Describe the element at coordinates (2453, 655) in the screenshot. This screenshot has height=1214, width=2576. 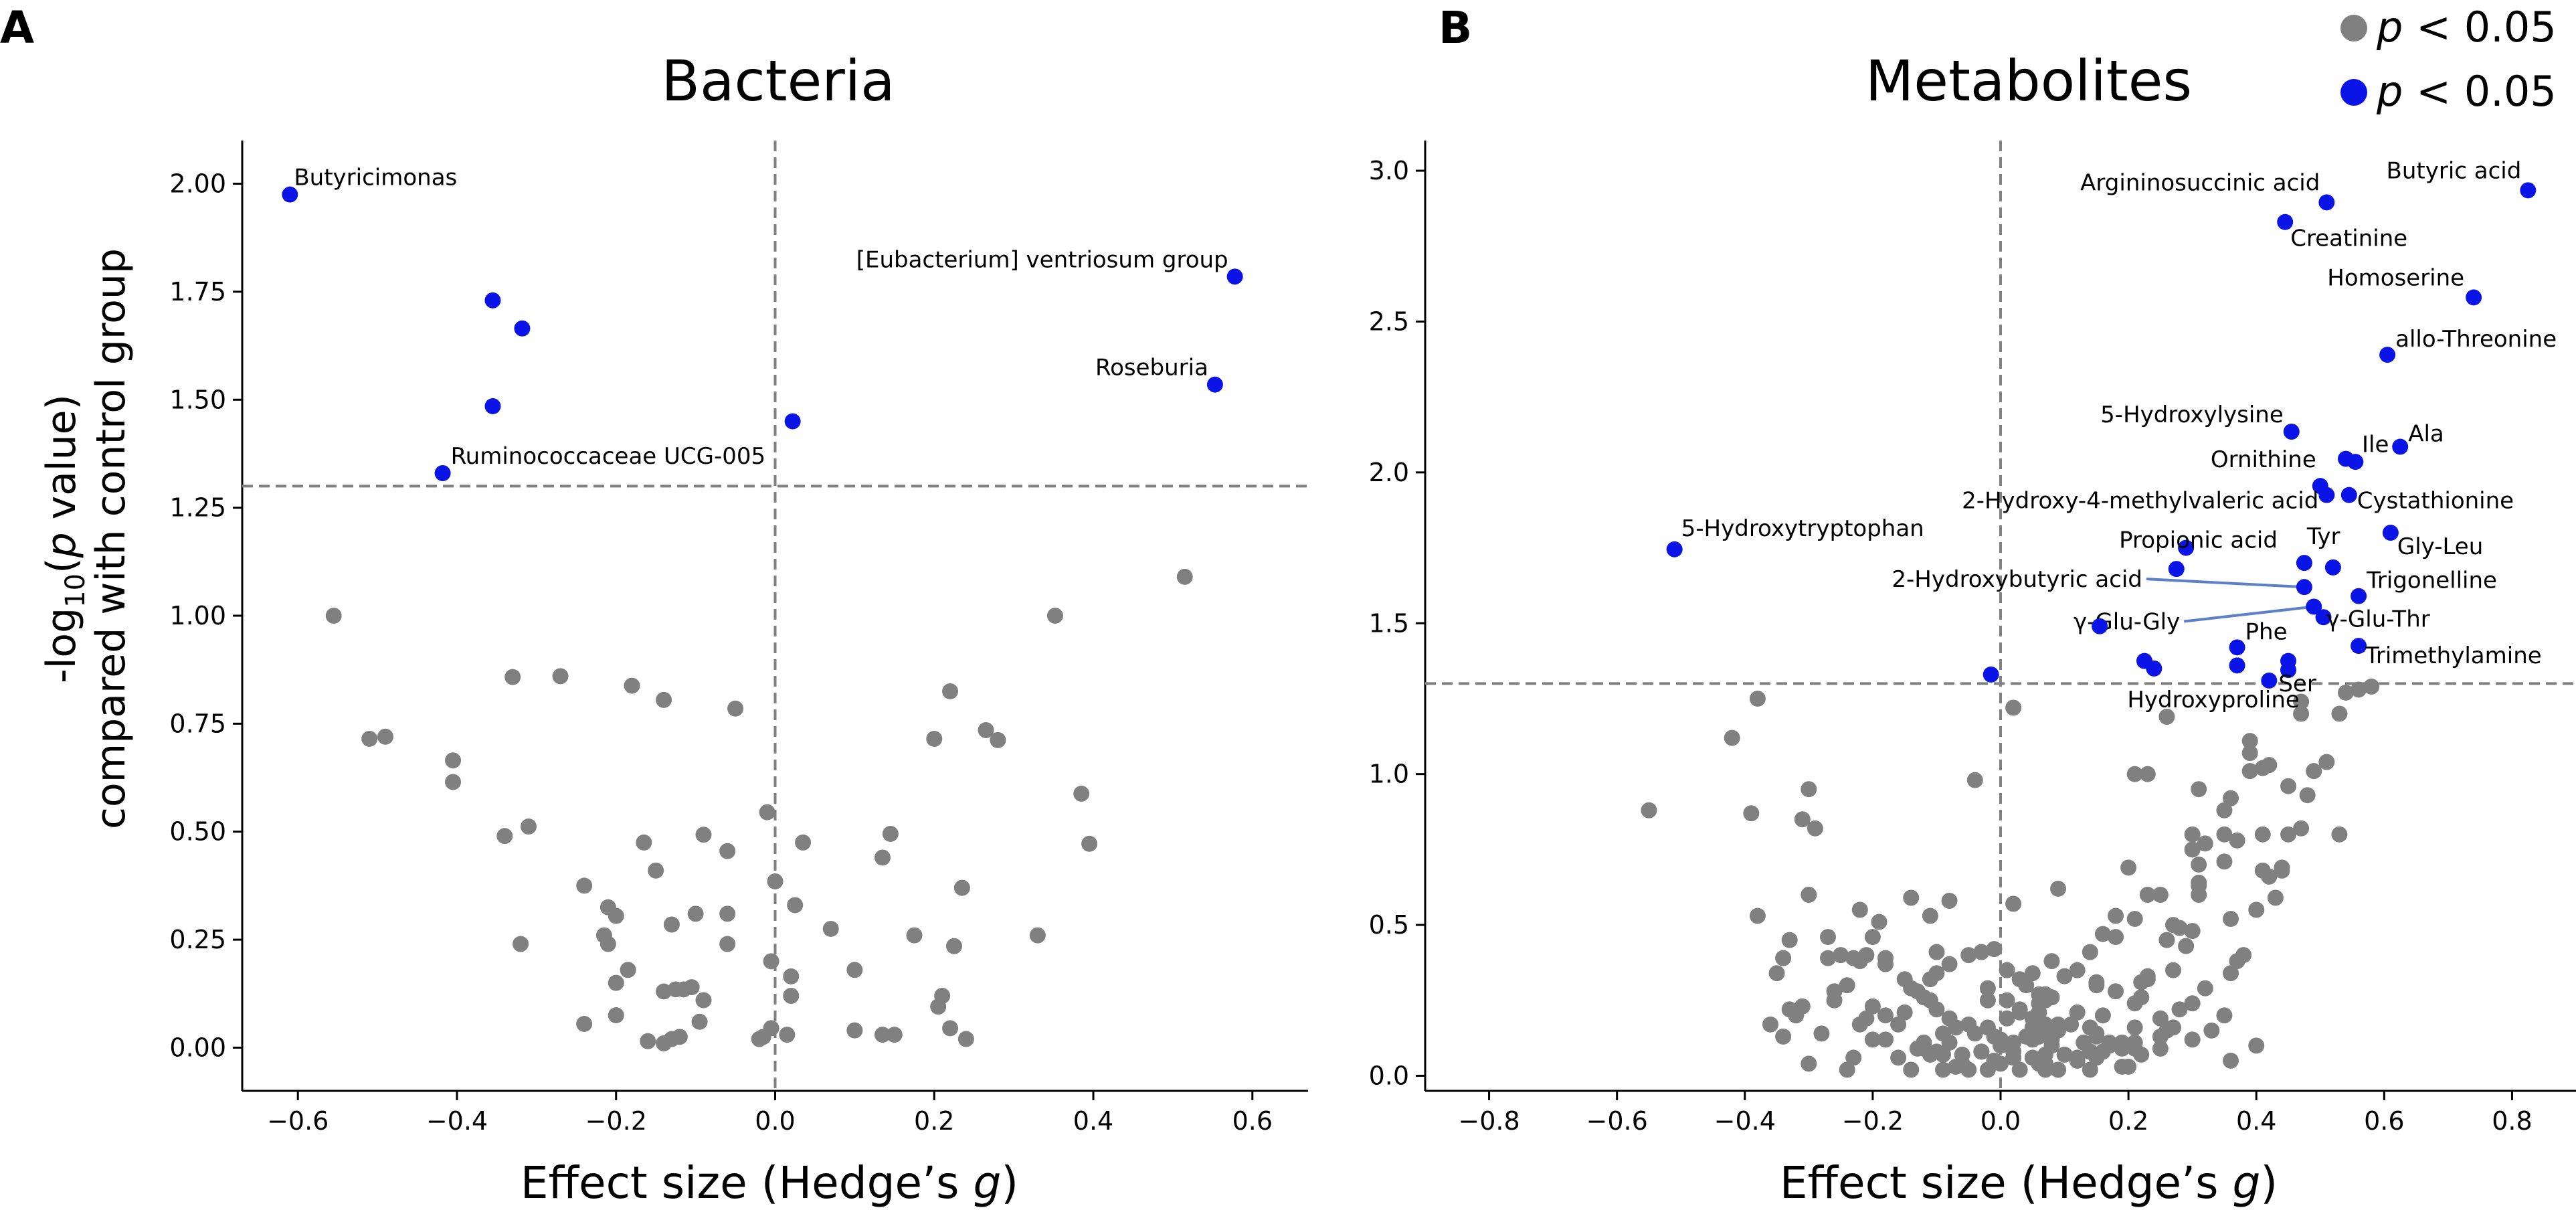
I see `panel-b-point-label: Trimethylamine` at that location.